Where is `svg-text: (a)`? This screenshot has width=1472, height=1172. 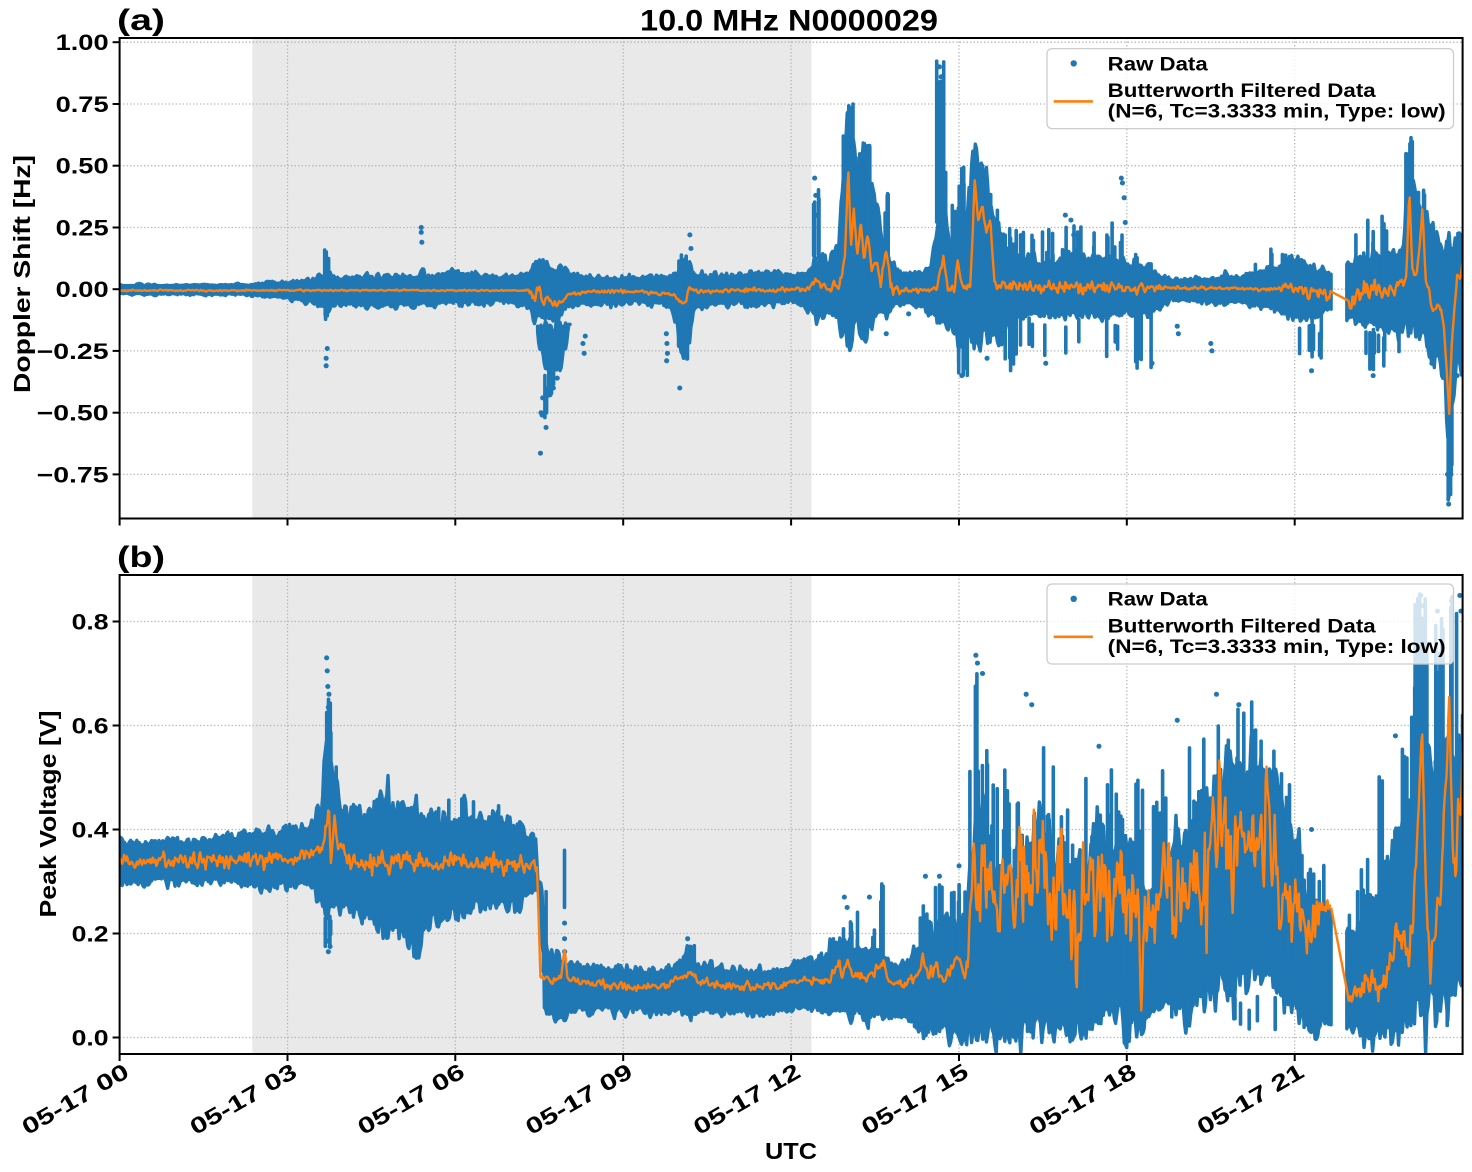 svg-text: (a) is located at coordinates (141, 20).